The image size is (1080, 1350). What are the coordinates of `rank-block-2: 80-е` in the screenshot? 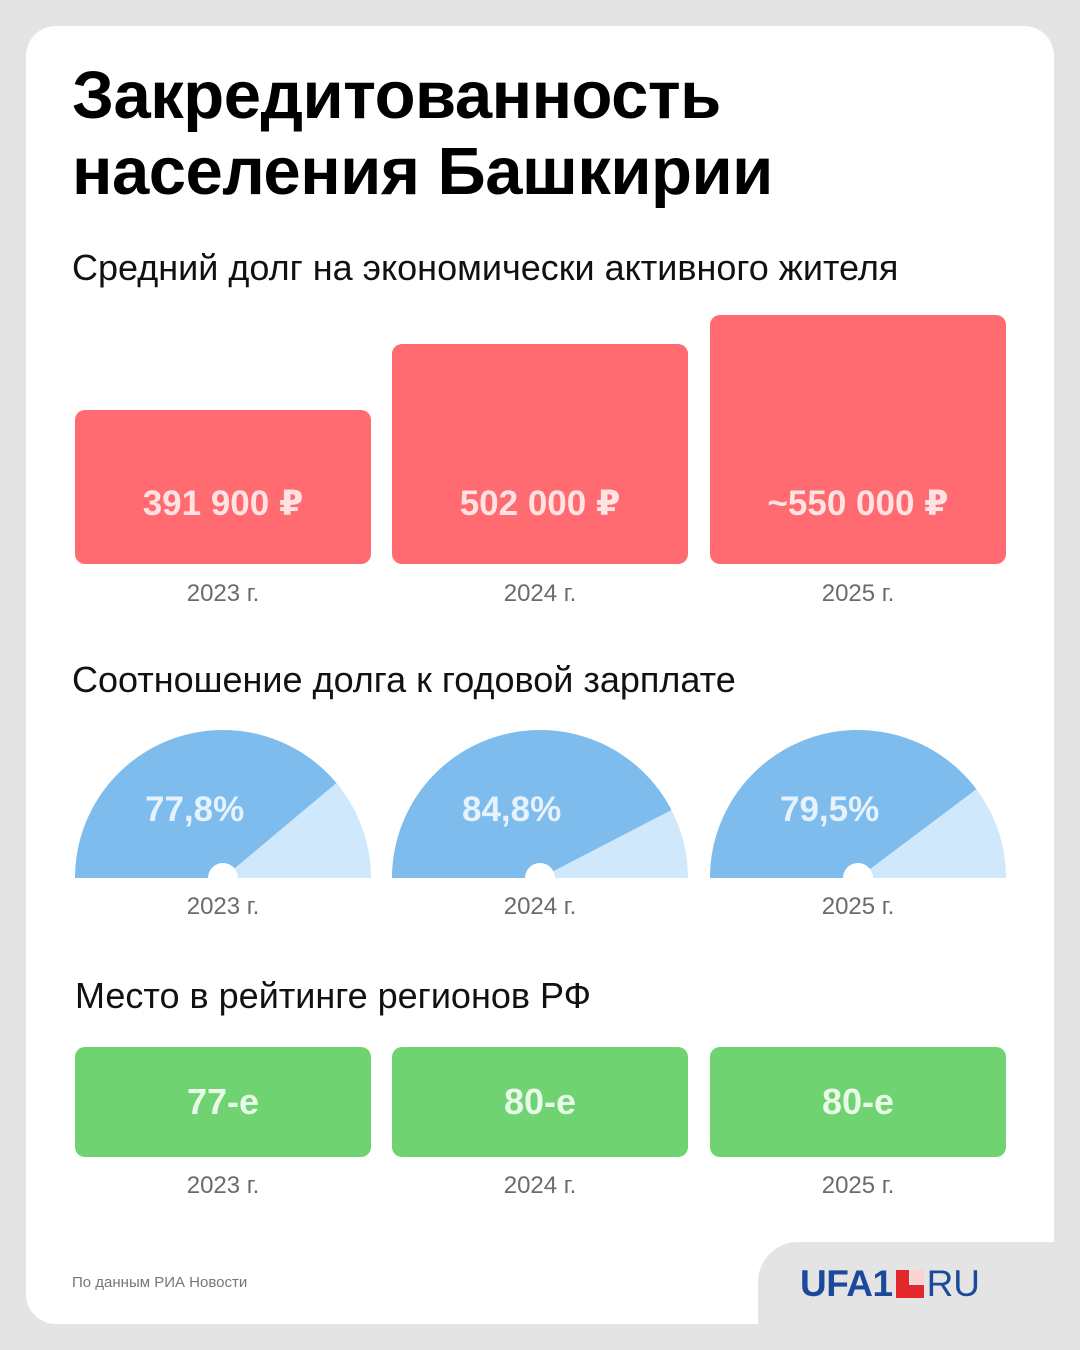 It's located at (540, 1102).